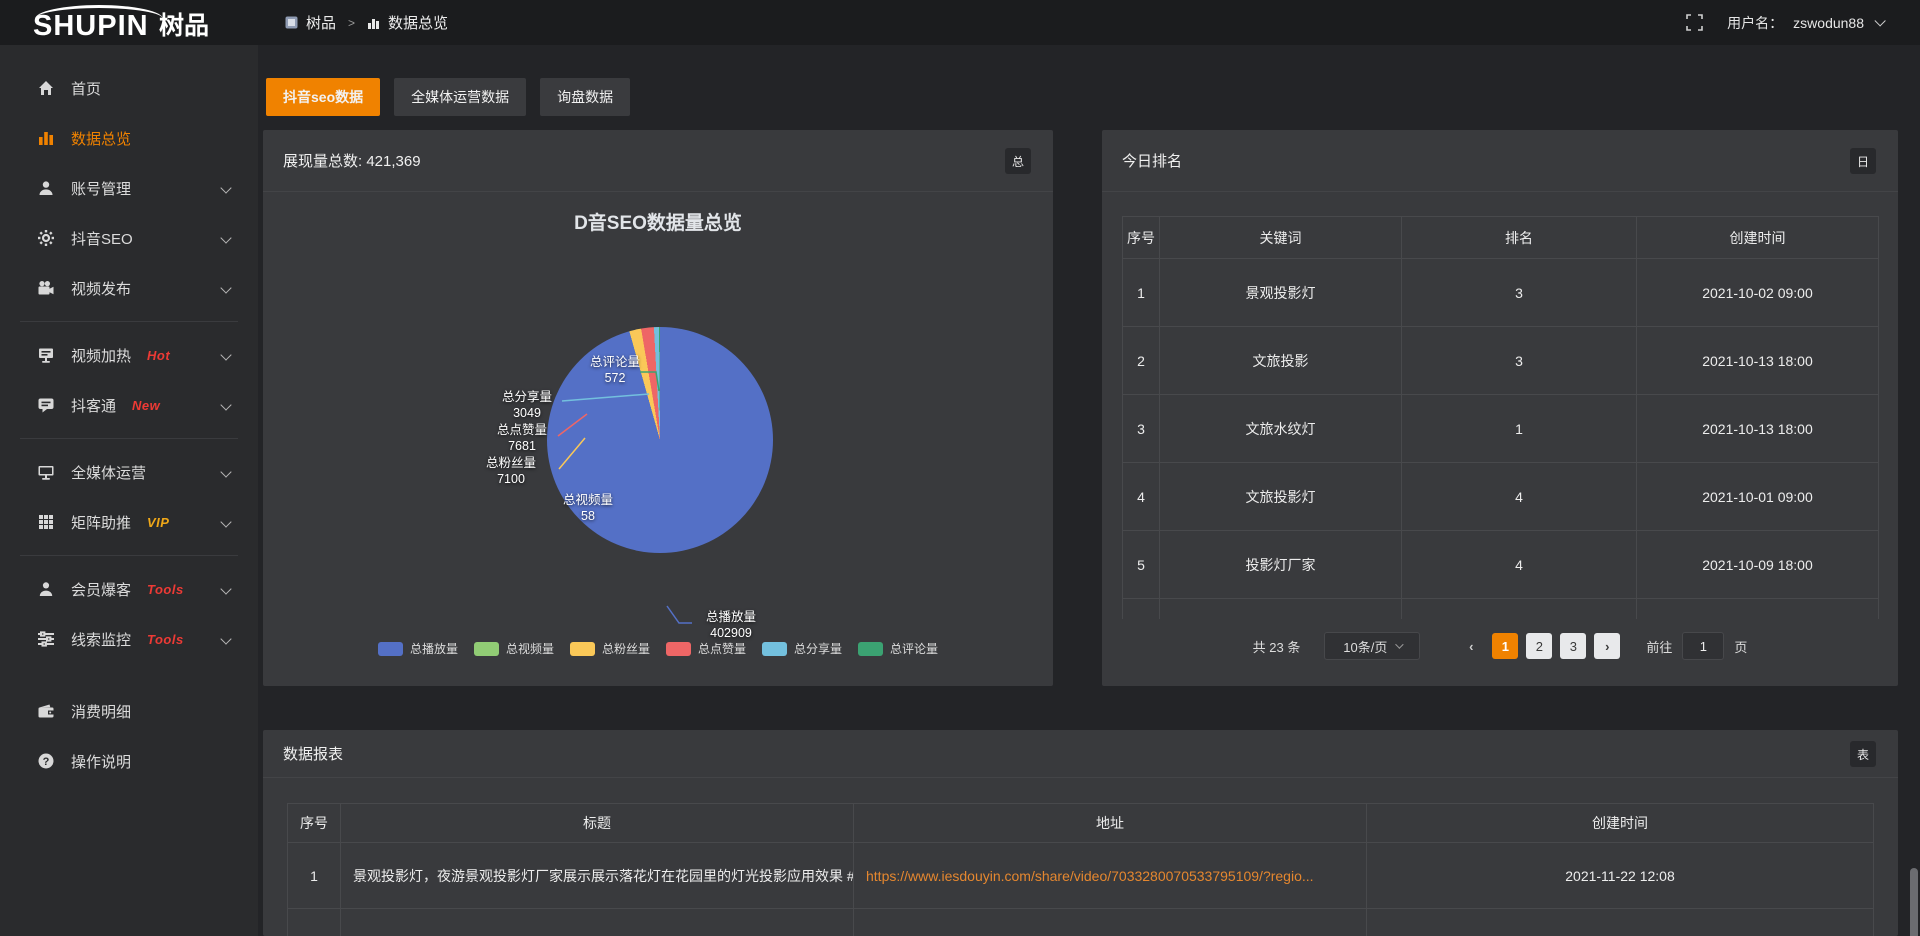 This screenshot has height=936, width=1920. Describe the element at coordinates (1828, 22) in the screenshot. I see `username-value: zswodun88` at that location.